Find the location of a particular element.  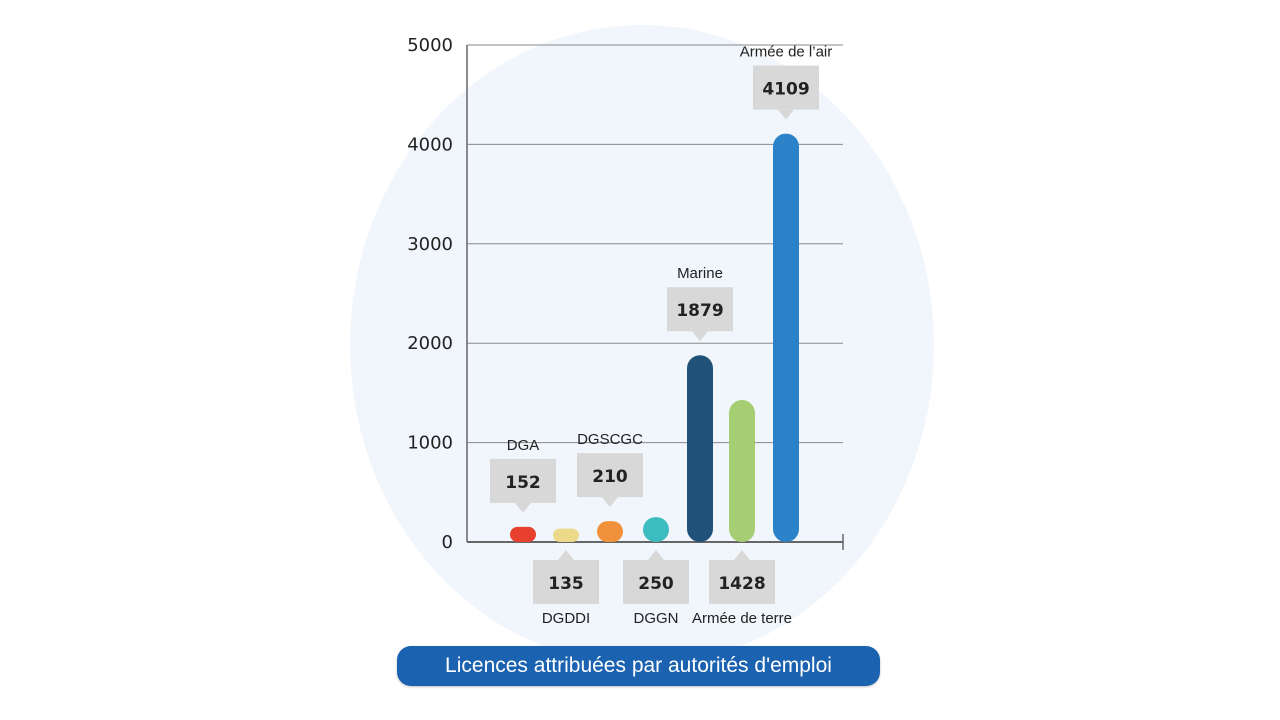

data-label: 210 is located at coordinates (610, 477).